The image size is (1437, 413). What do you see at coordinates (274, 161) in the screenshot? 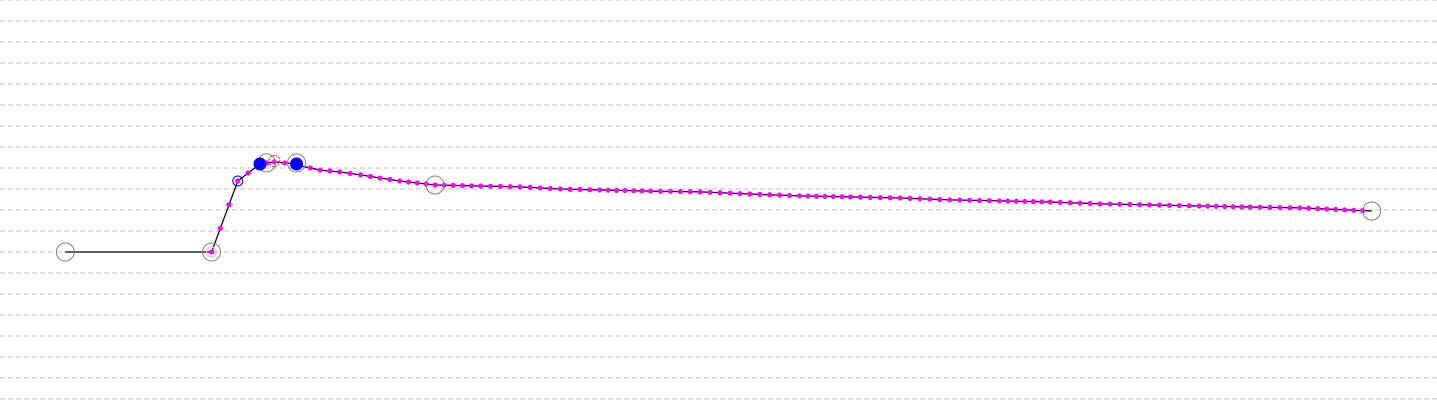
I see `highlight-point` at bounding box center [274, 161].